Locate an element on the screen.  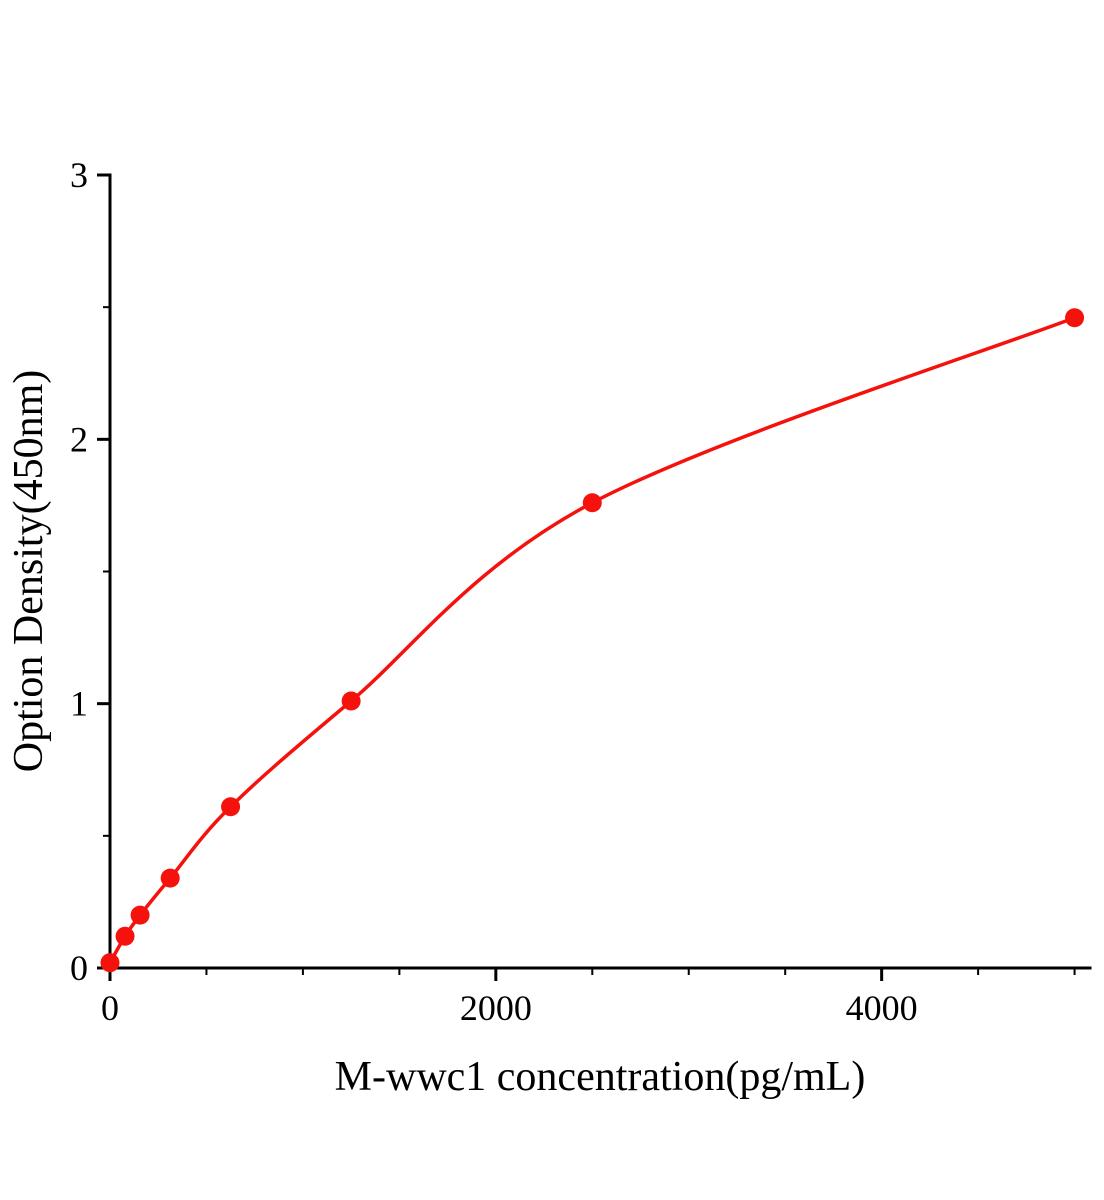
y-tick-label: 1 is located at coordinates (79, 704).